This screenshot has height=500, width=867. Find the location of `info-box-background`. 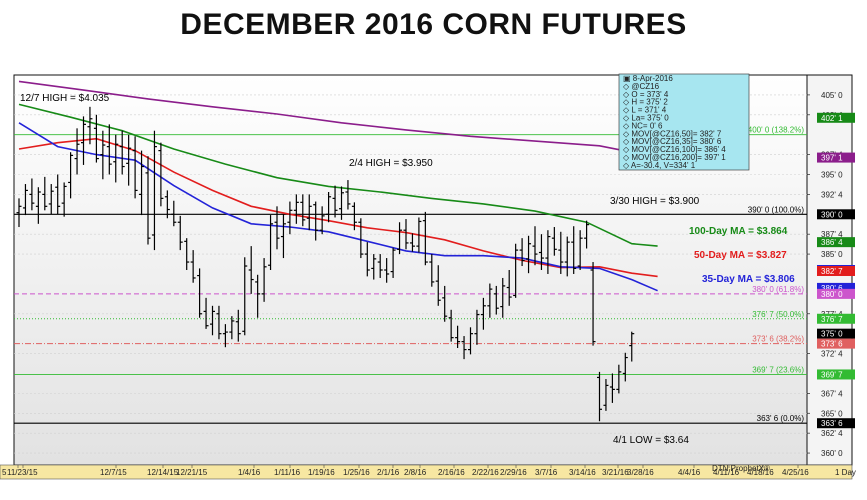

info-box-background is located at coordinates (684, 122).